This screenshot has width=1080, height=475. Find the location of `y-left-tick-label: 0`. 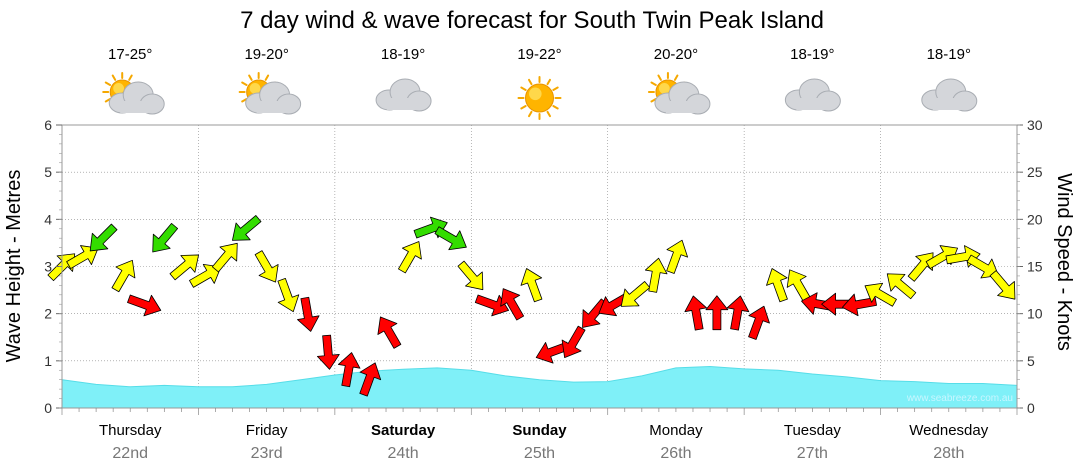

y-left-tick-label: 0 is located at coordinates (48, 408).